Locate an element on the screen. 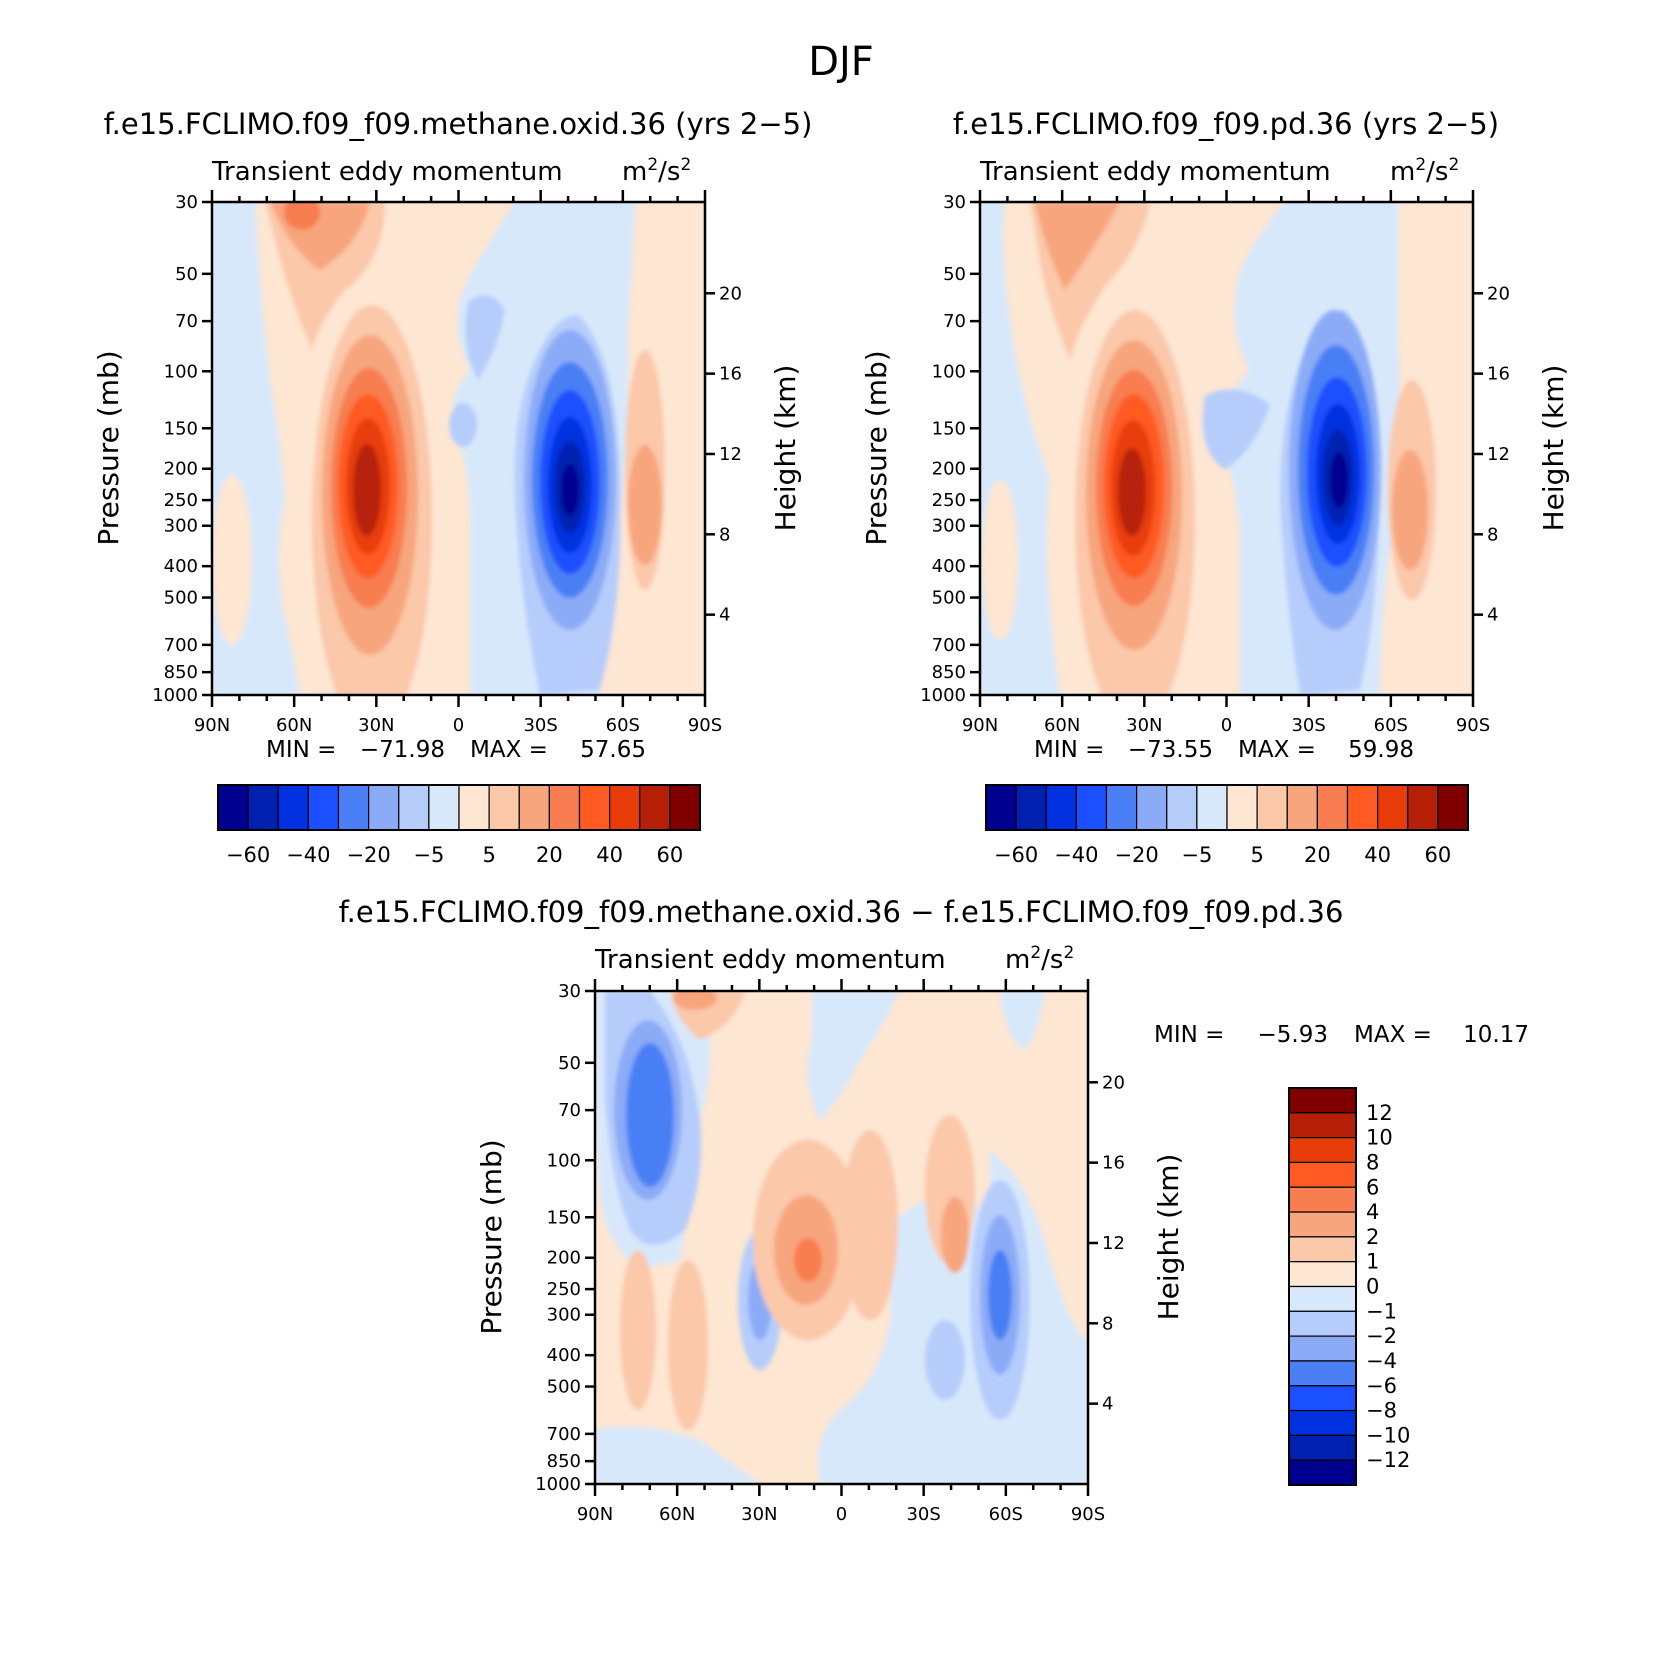 Image resolution: width=1663 pixels, height=1663 pixels. panel-3-min-value: −5.93 is located at coordinates (1293, 1035).